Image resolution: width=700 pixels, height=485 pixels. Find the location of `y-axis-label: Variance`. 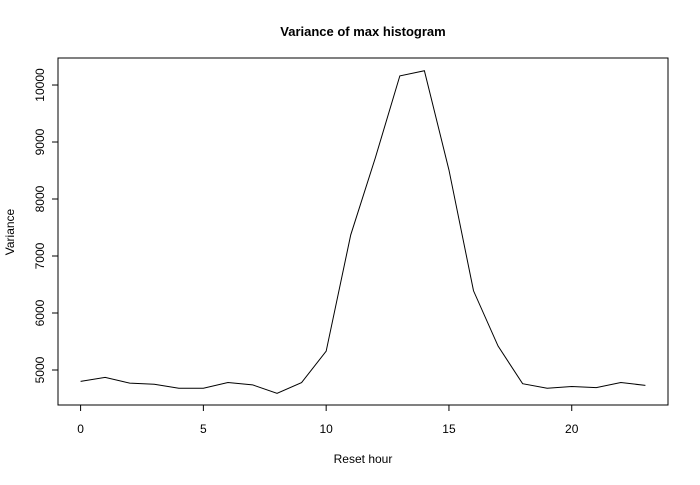

y-axis-label: Variance is located at coordinates (10, 231).